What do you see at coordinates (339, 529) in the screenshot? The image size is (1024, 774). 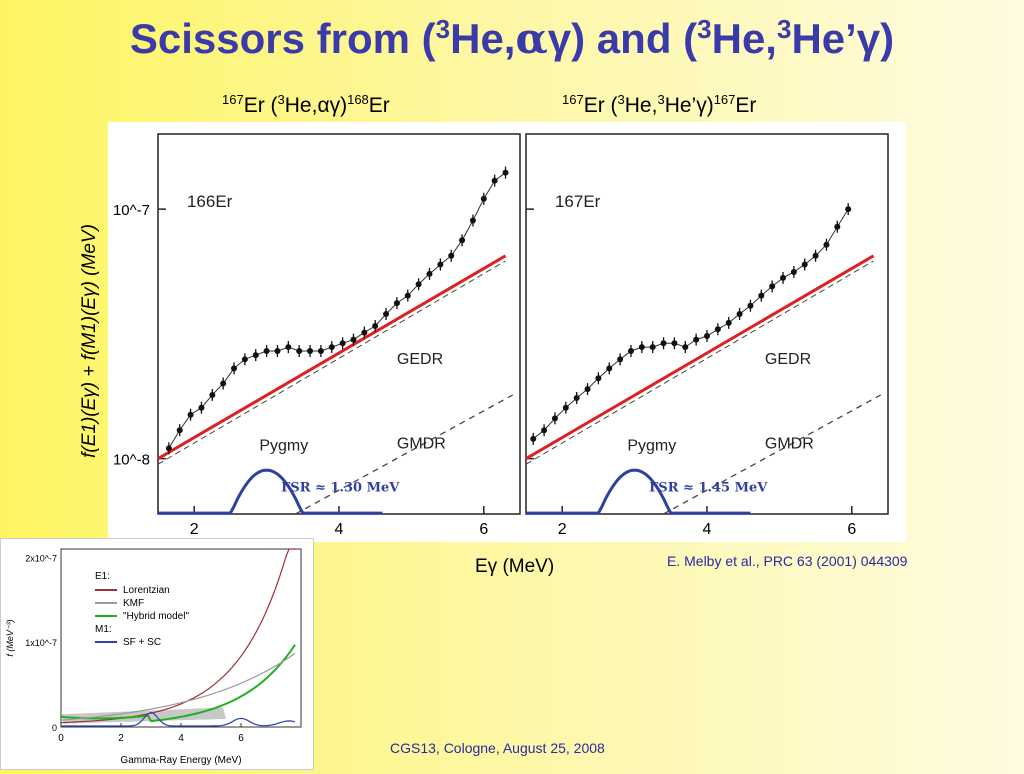 I see `x-tick-label: 4` at bounding box center [339, 529].